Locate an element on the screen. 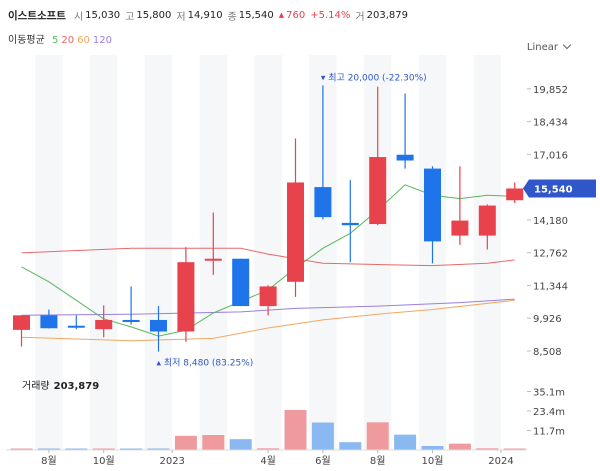 This screenshot has height=471, width=600. current-price-label: 15,540 is located at coordinates (553, 189).